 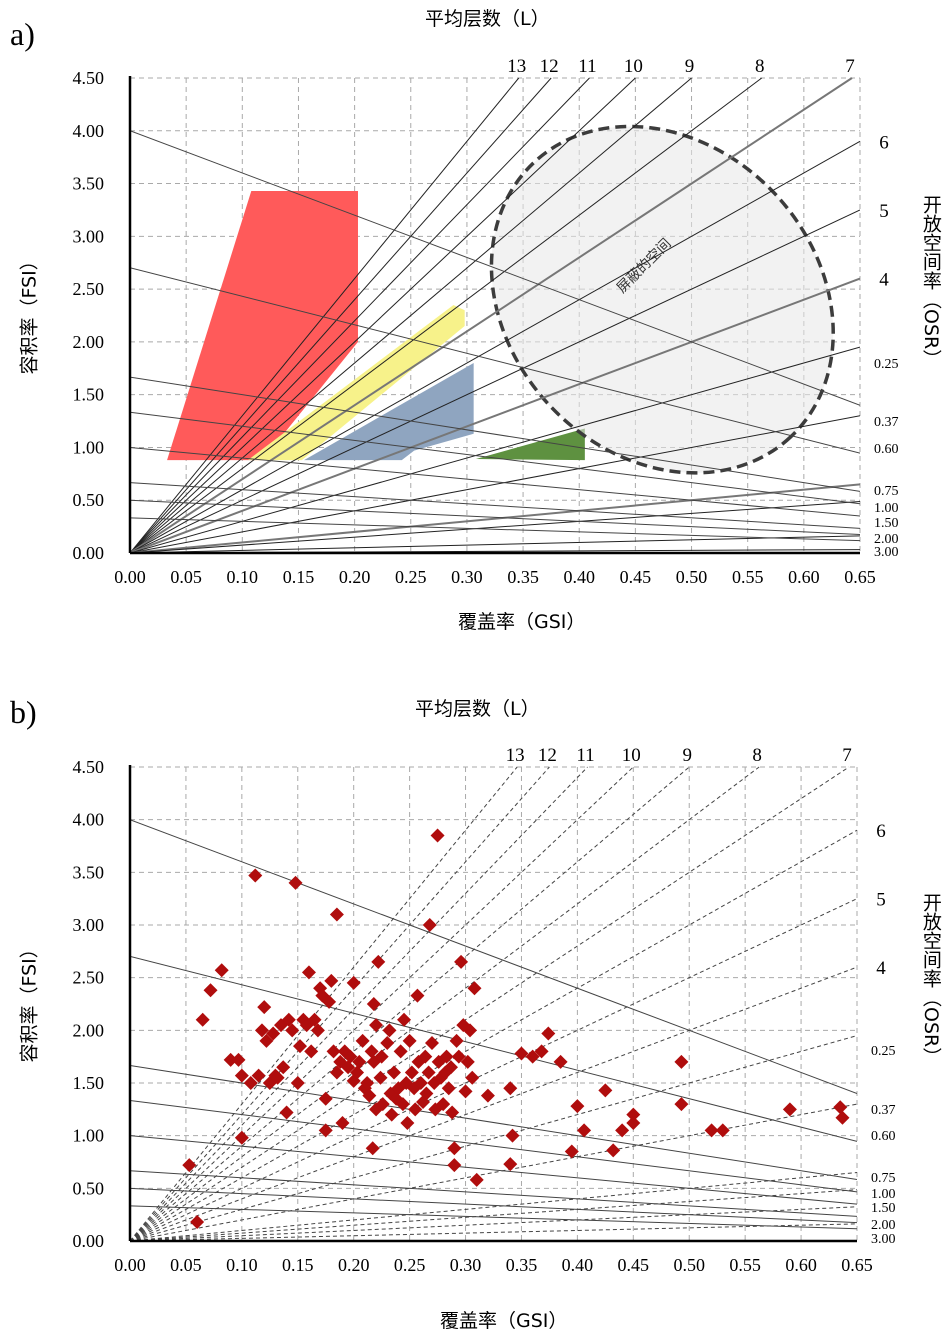 What do you see at coordinates (883, 1110) in the screenshot?
I see `osr-label: 0.37` at bounding box center [883, 1110].